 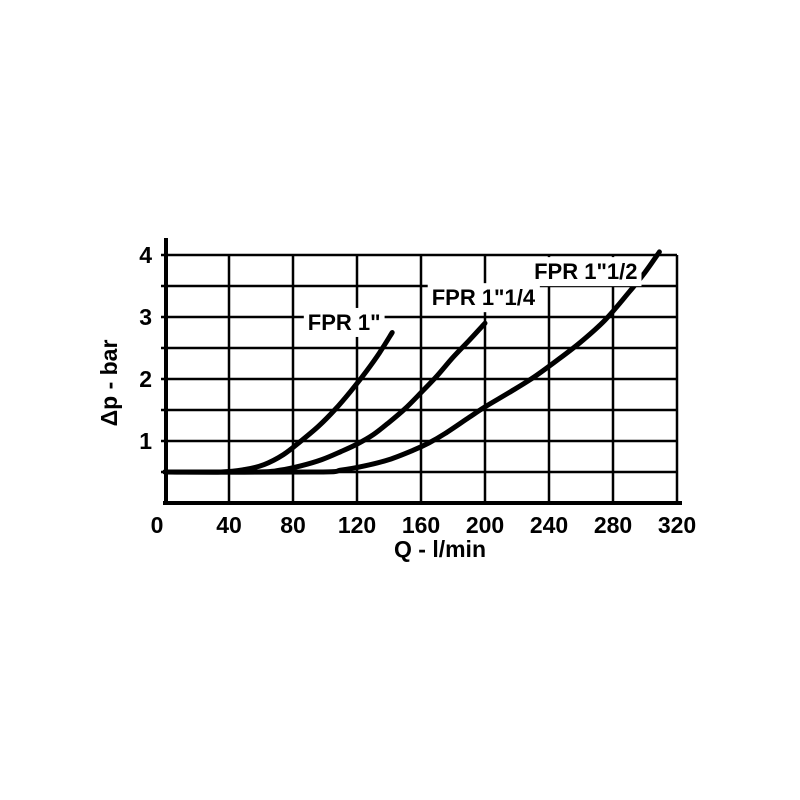 I want to click on series-label-group: FPR 1"1/2, so click(x=586, y=272).